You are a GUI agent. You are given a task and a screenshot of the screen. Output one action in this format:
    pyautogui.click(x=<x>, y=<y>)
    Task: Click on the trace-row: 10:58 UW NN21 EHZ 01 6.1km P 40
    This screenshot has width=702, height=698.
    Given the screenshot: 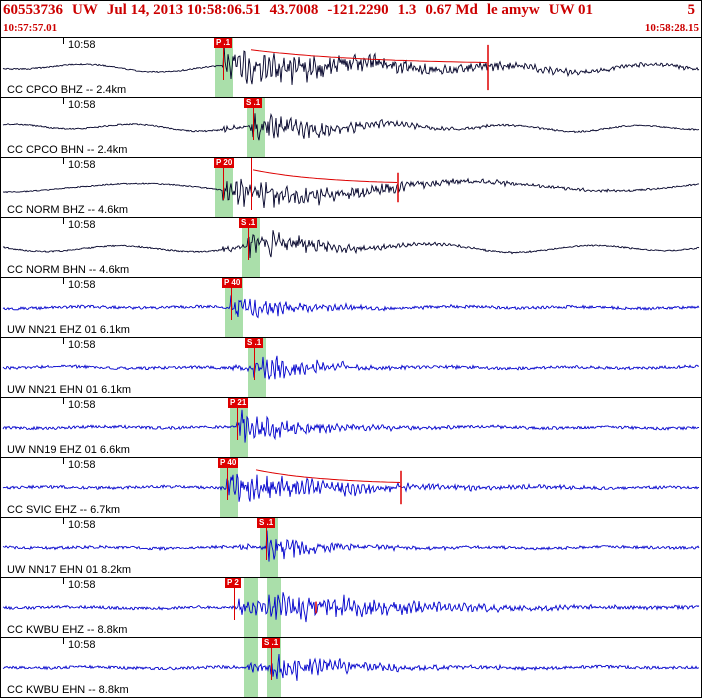 What is the action you would take?
    pyautogui.click(x=351, y=307)
    